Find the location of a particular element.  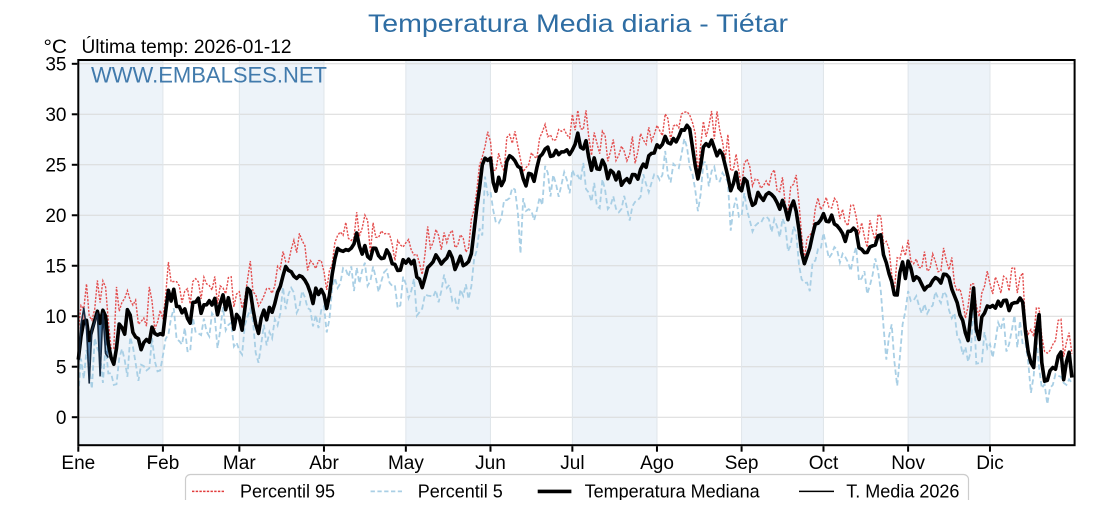

svg-text: 15 is located at coordinates (55, 266).